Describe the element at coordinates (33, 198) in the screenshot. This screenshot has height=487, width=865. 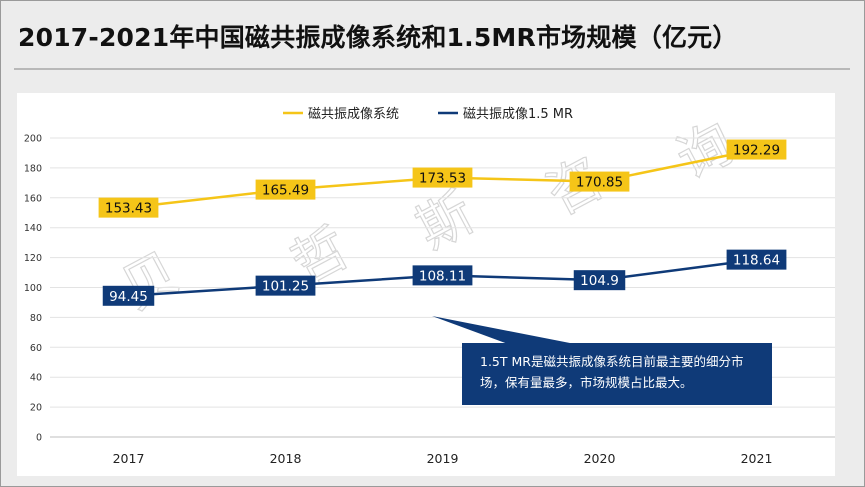
I see `y-tick-label: 160` at that location.